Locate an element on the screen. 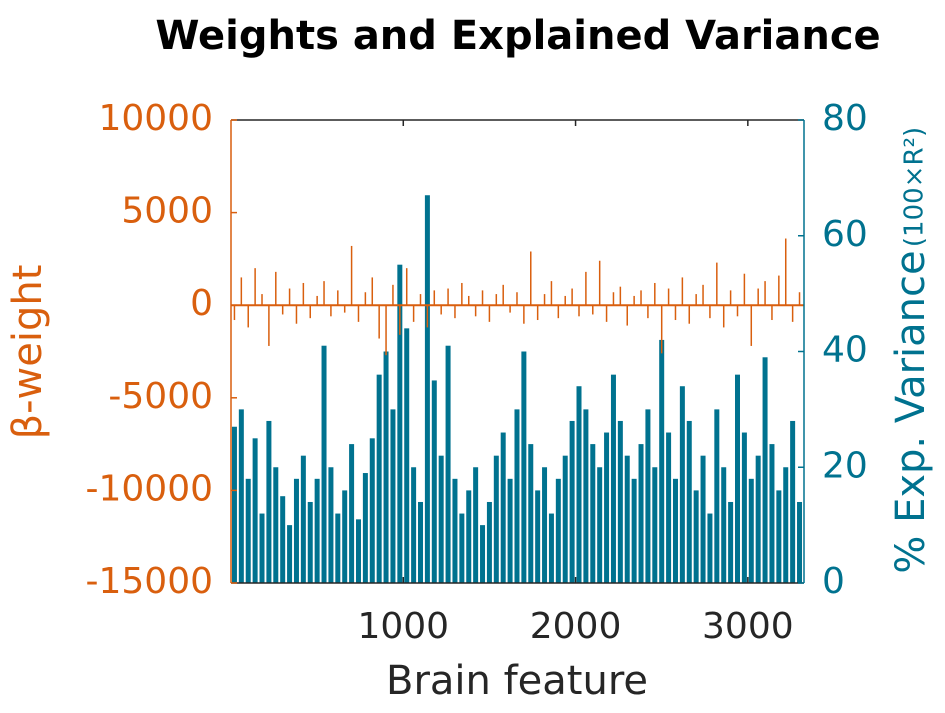  y2-axis-label: % Exp. Variance is located at coordinates (911, 411).